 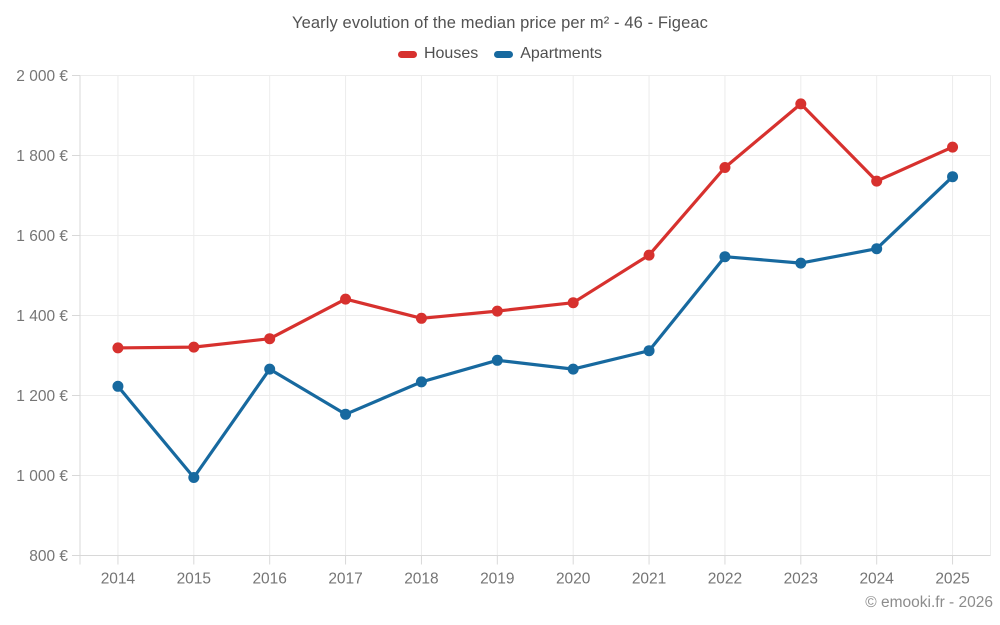 I want to click on data-point-apartments-2020, so click(x=573, y=369).